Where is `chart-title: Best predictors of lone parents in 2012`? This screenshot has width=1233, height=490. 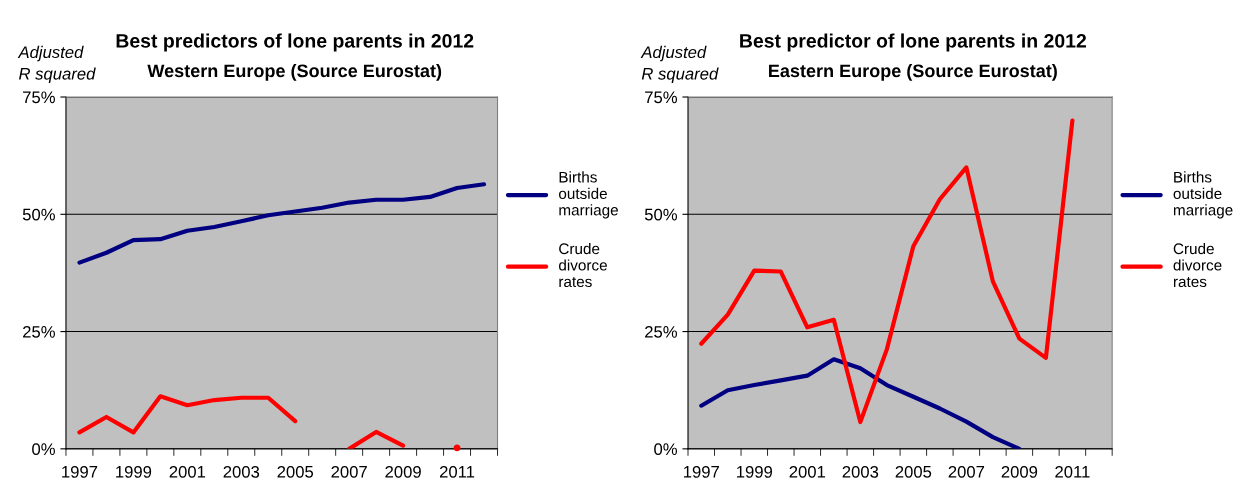 chart-title: Best predictors of lone parents in 2012 is located at coordinates (295, 42).